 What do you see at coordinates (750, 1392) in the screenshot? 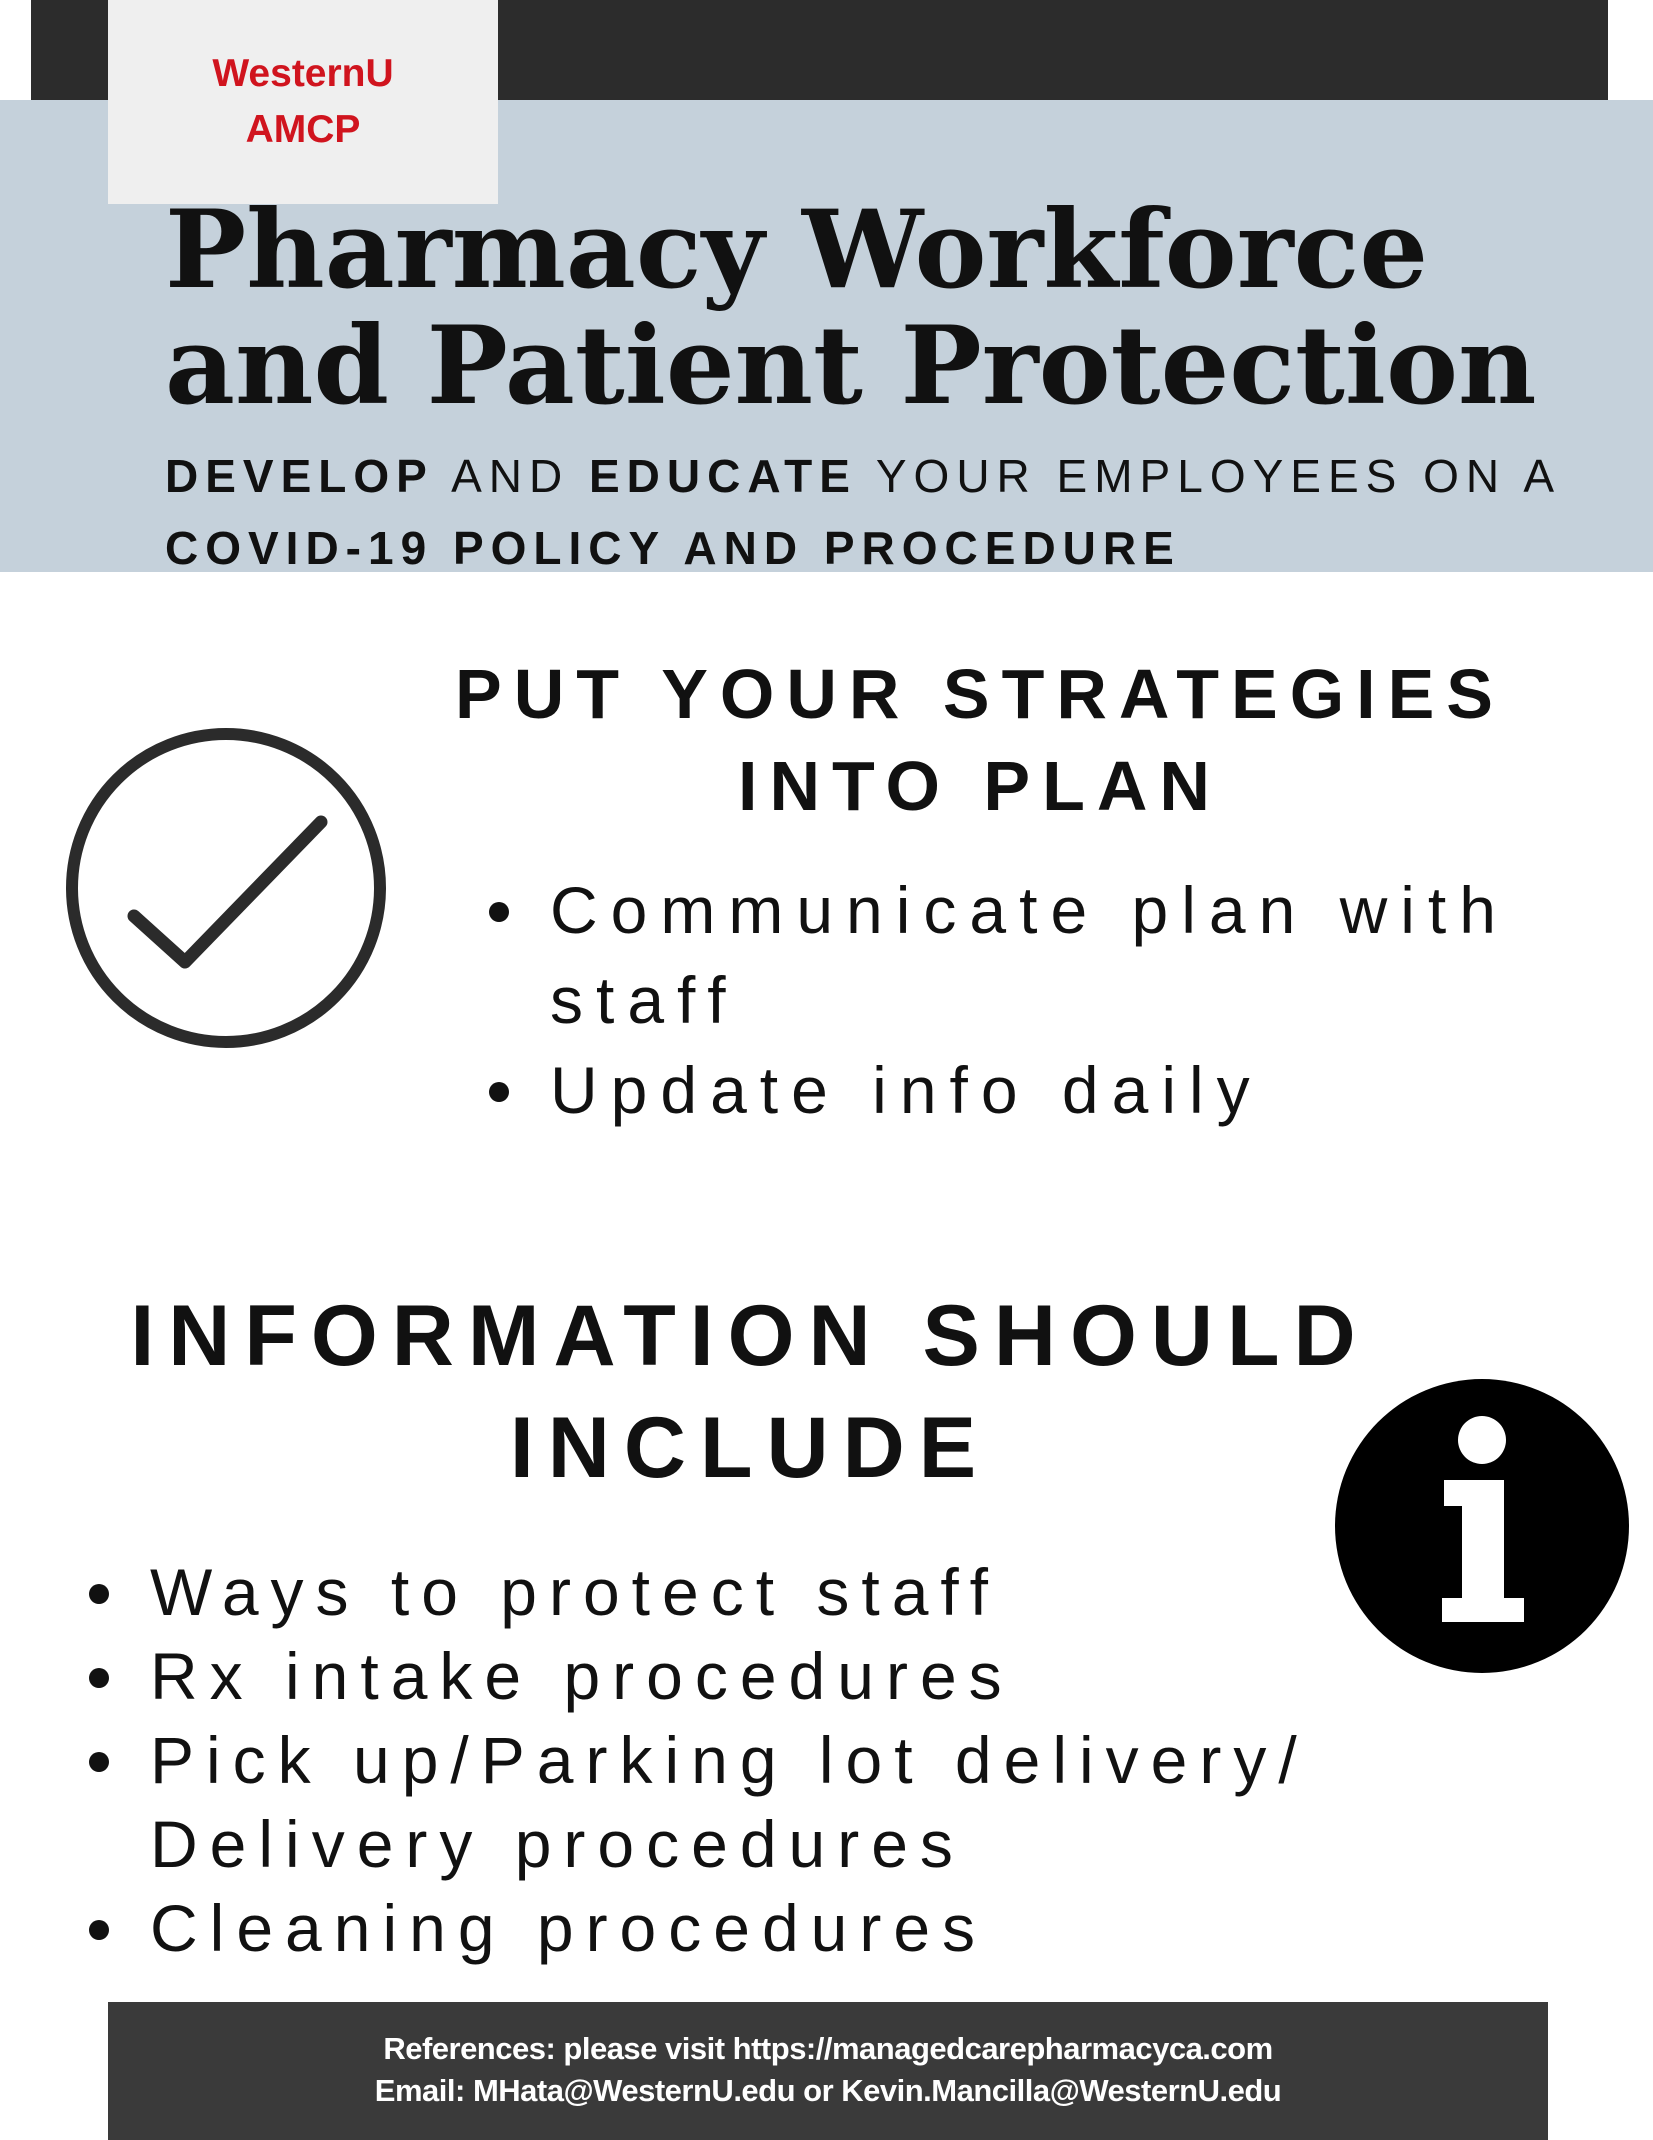
I see `information-heading: INFORMATION SHOULD INCLUDE` at bounding box center [750, 1392].